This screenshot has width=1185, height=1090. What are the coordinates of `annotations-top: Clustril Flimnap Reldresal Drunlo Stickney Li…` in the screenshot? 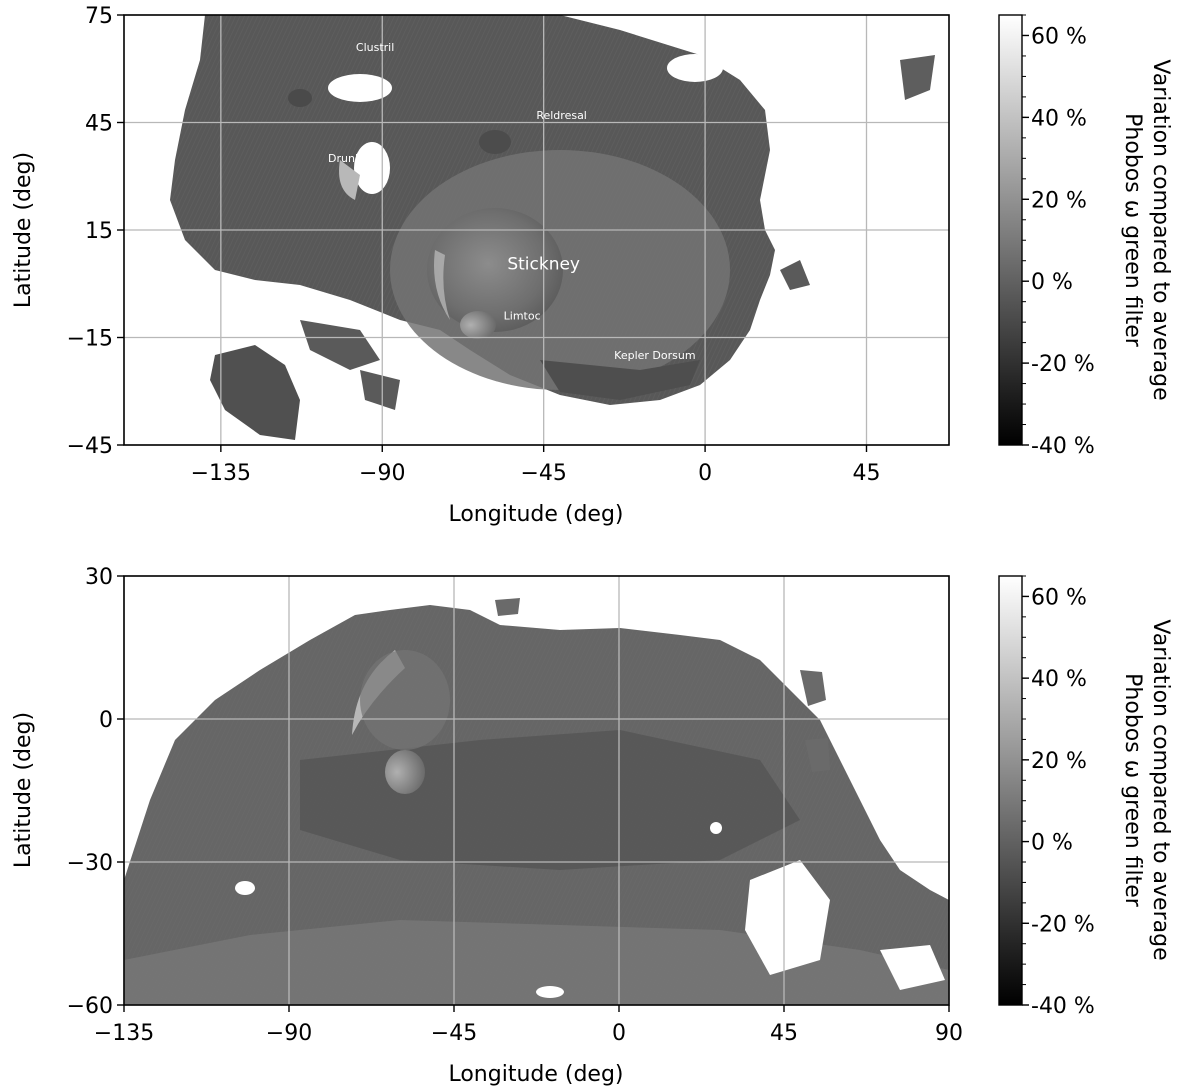 It's located at (551, 199).